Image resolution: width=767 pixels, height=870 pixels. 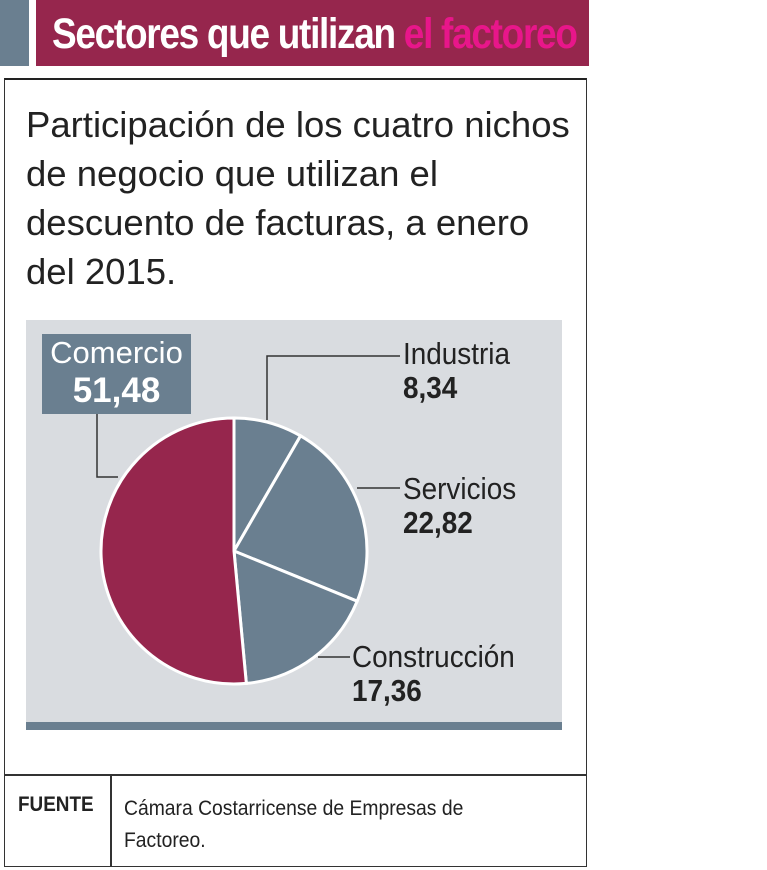 What do you see at coordinates (228, 34) in the screenshot?
I see `title-main: Sectores que utilizan` at bounding box center [228, 34].